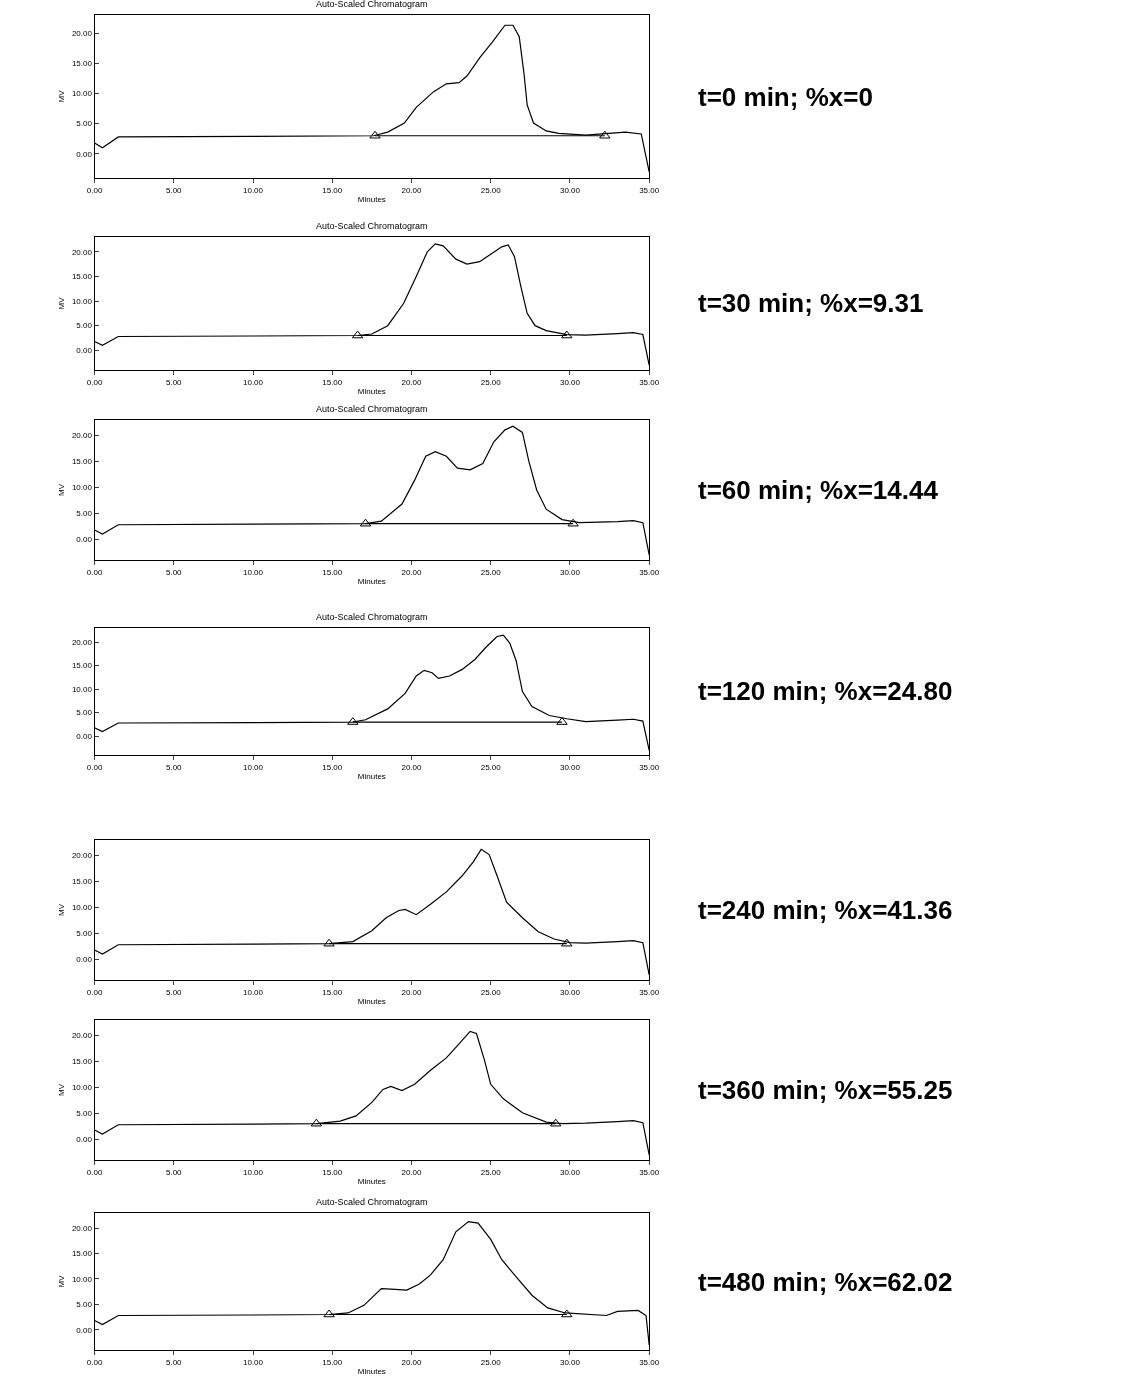 This screenshot has height=1384, width=1146. What do you see at coordinates (825, 691) in the screenshot?
I see `text: t=120 min; %x=24.80` at bounding box center [825, 691].